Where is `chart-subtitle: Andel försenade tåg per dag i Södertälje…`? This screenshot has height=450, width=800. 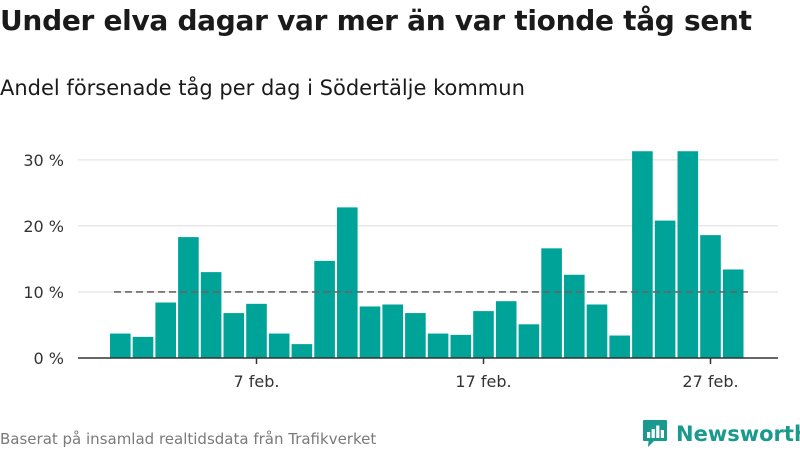 chart-subtitle: Andel försenade tåg per dag i Södertälje… is located at coordinates (262, 88).